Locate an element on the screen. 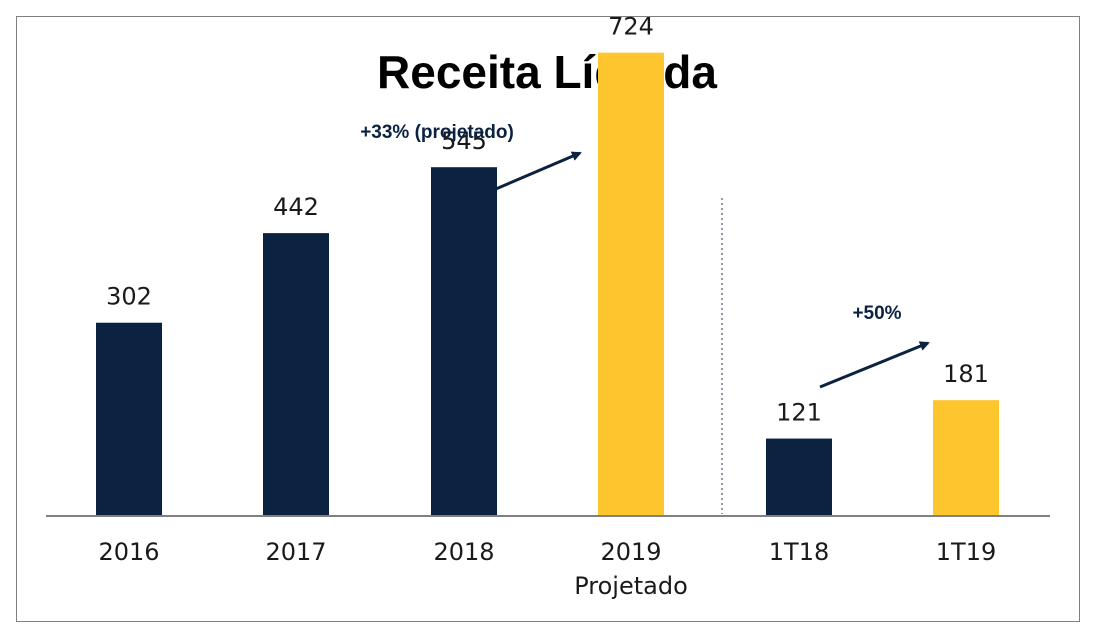  category-label-1t18: 1T18 is located at coordinates (799, 552).